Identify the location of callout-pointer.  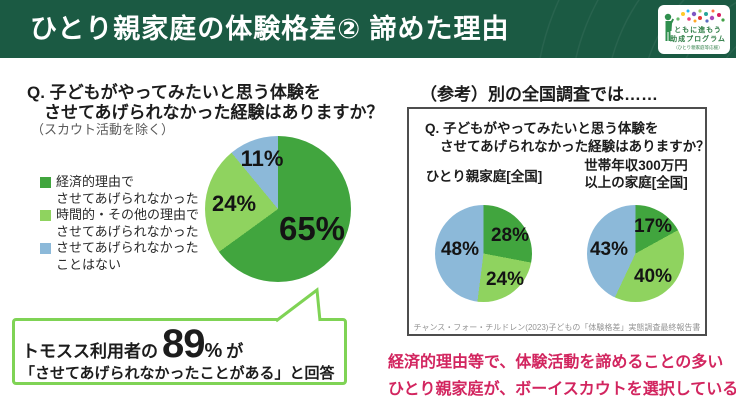
(298, 305).